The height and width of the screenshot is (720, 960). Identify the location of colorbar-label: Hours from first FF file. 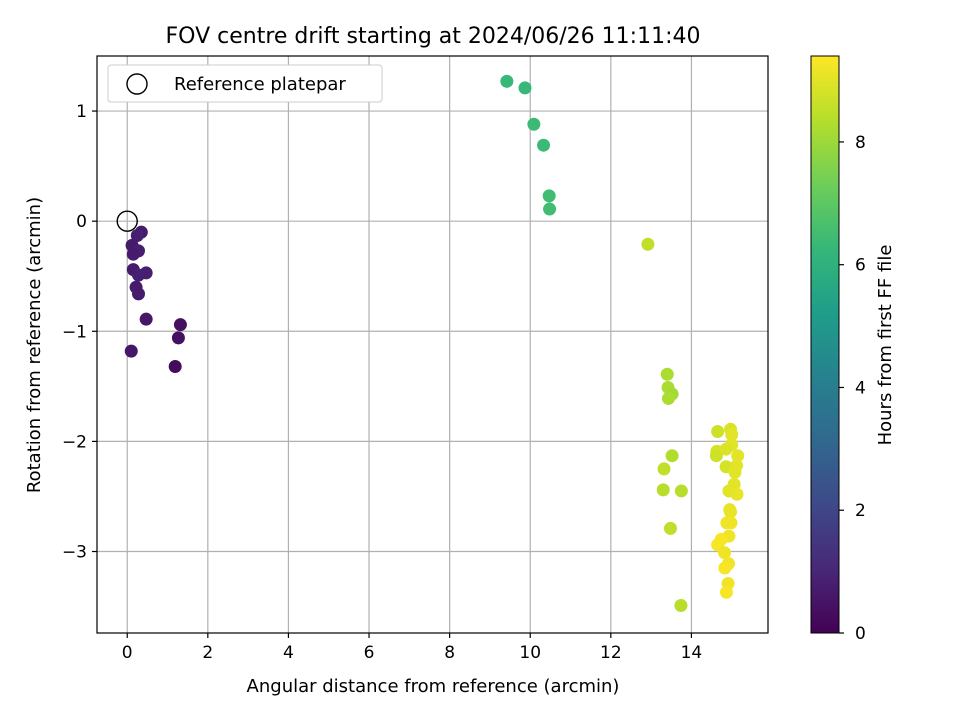
(885, 345).